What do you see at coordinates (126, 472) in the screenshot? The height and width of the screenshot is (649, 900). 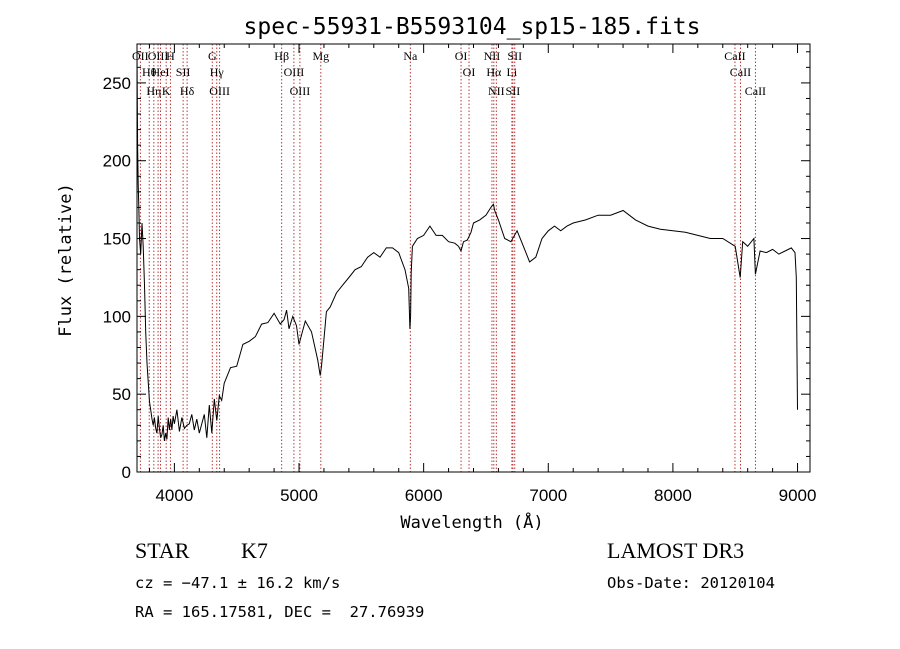 I see `y-tick-label: 0` at bounding box center [126, 472].